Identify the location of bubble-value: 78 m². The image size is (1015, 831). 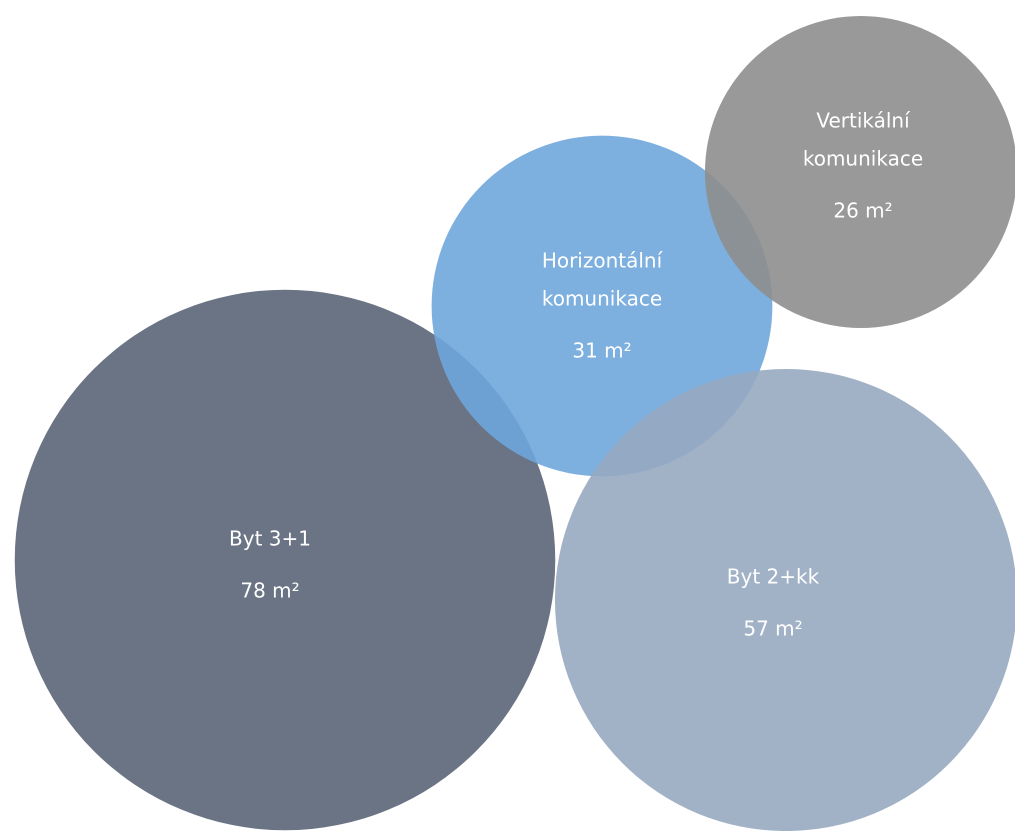
(269, 591).